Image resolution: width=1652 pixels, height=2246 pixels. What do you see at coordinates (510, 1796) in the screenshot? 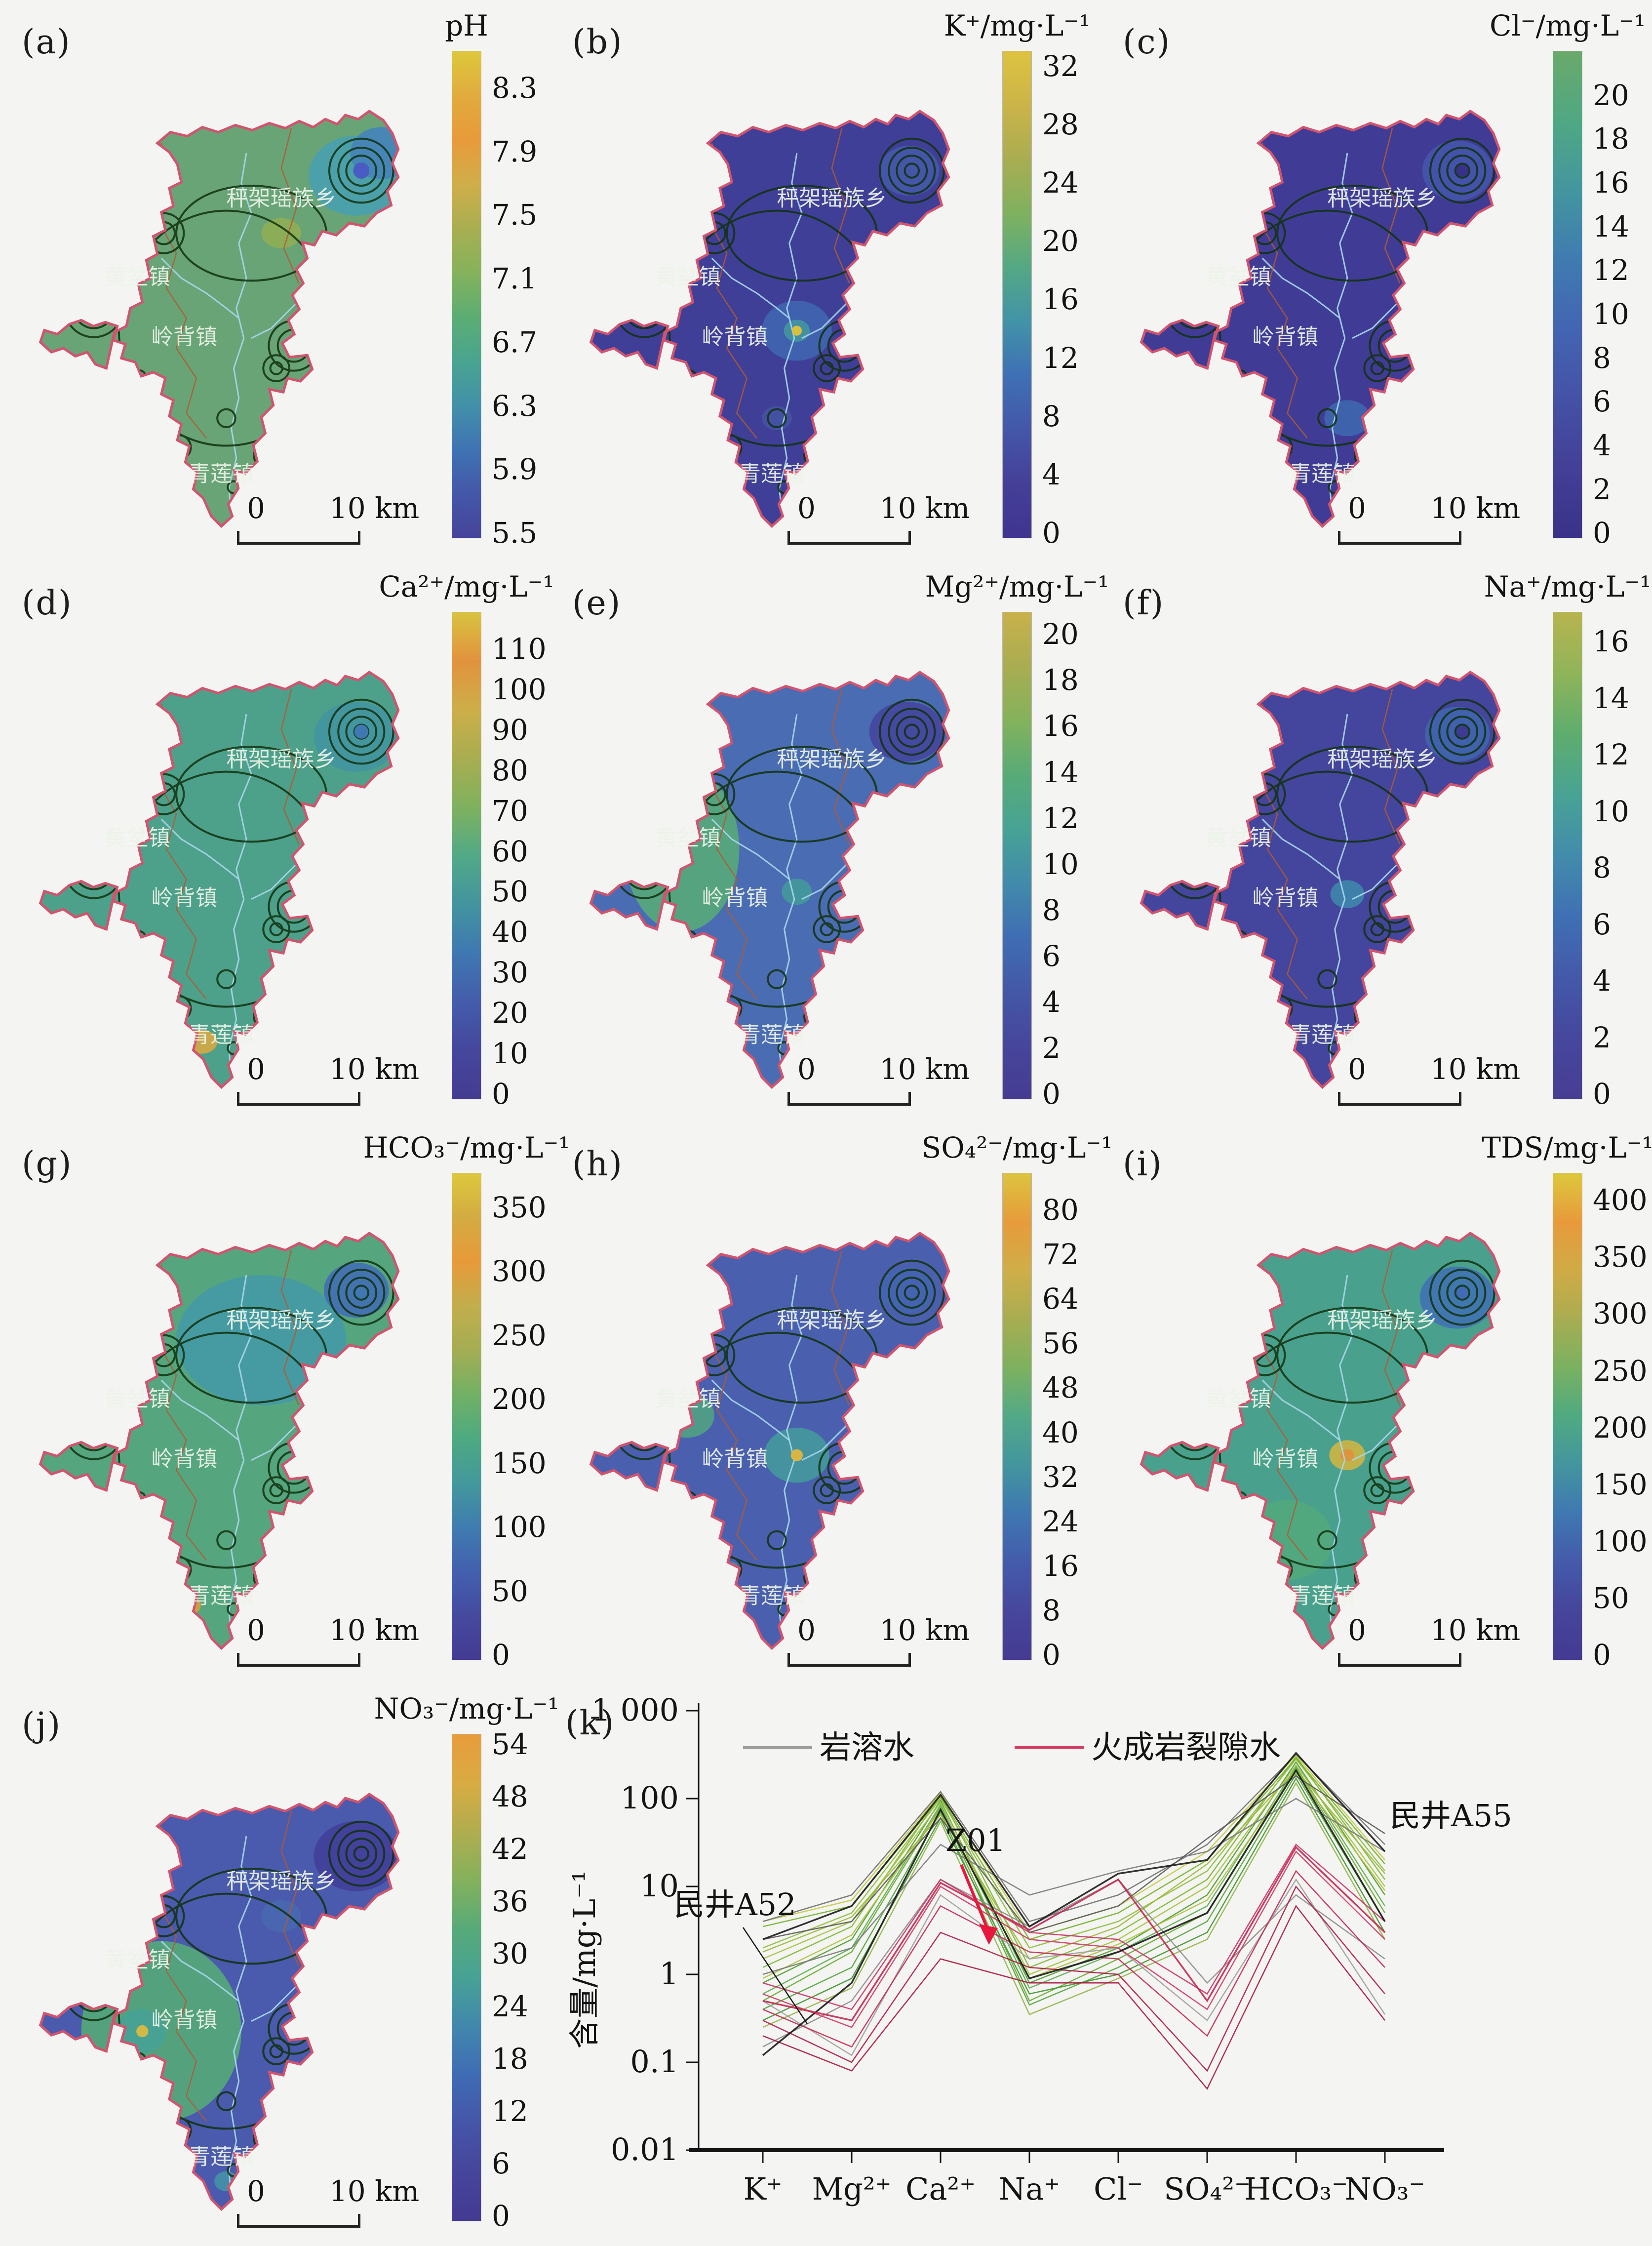
I see `colorbar-tick: 48` at bounding box center [510, 1796].